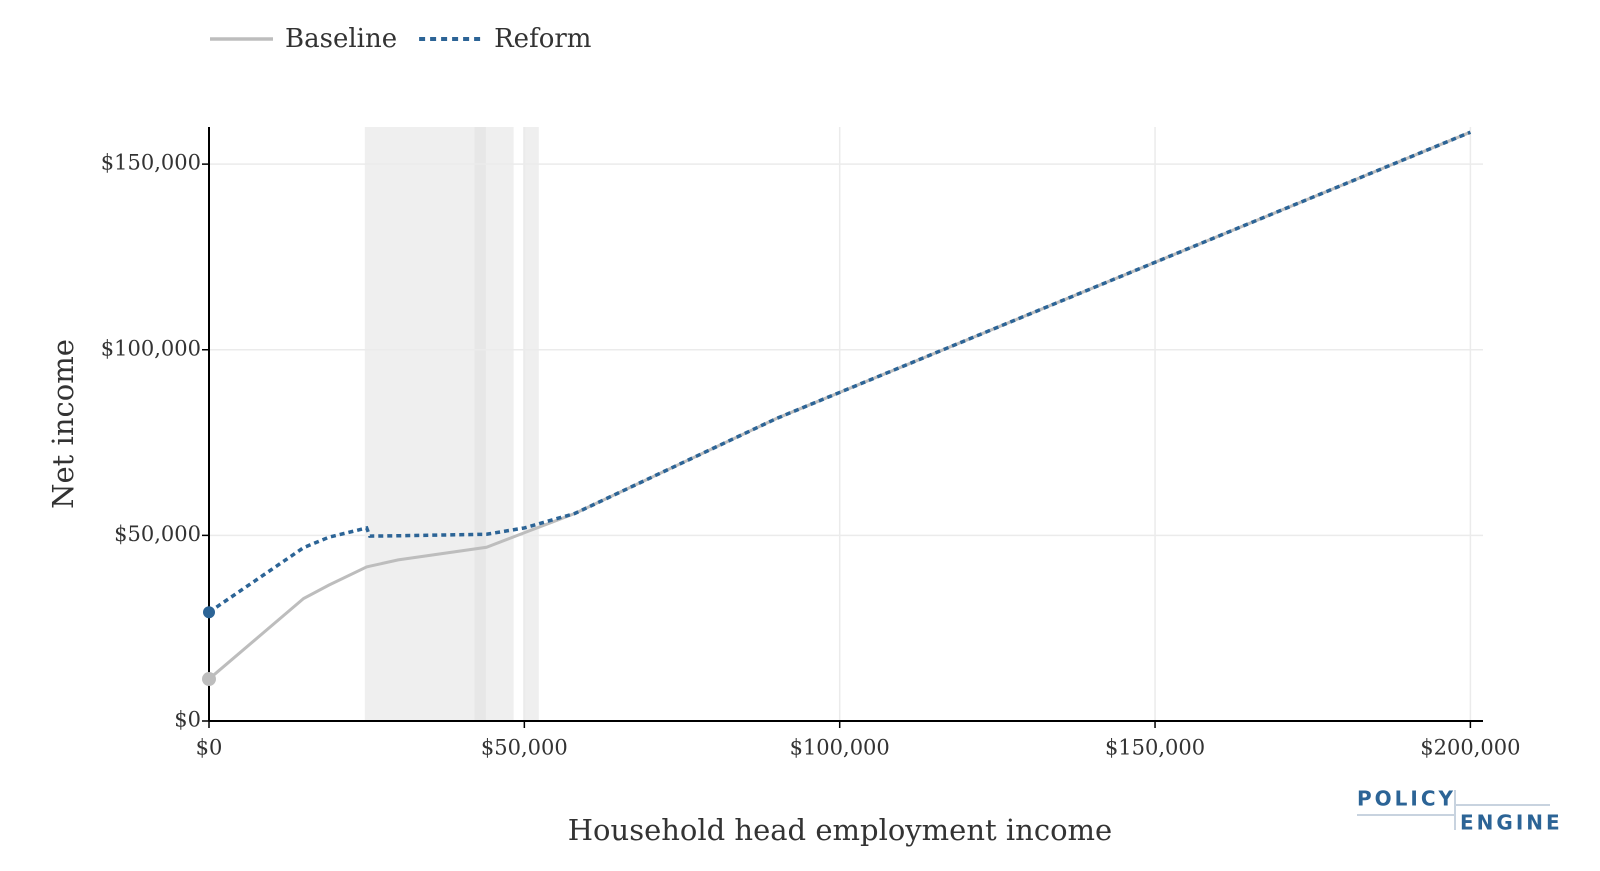 Image resolution: width=1600 pixels, height=871 pixels. Describe the element at coordinates (157, 534) in the screenshot. I see `y-tick-label: $50,000` at that location.